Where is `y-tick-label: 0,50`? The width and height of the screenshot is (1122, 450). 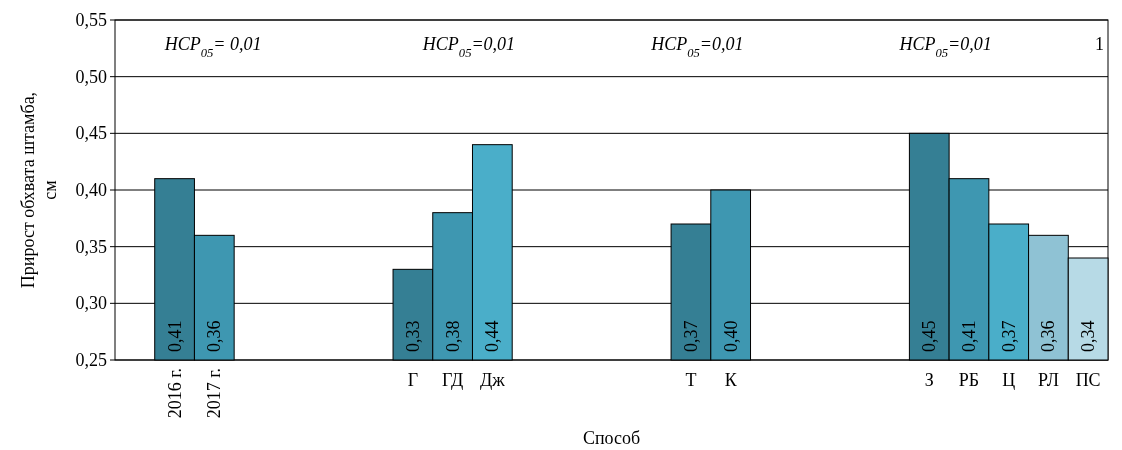 y-tick-label: 0,50 is located at coordinates (91, 76).